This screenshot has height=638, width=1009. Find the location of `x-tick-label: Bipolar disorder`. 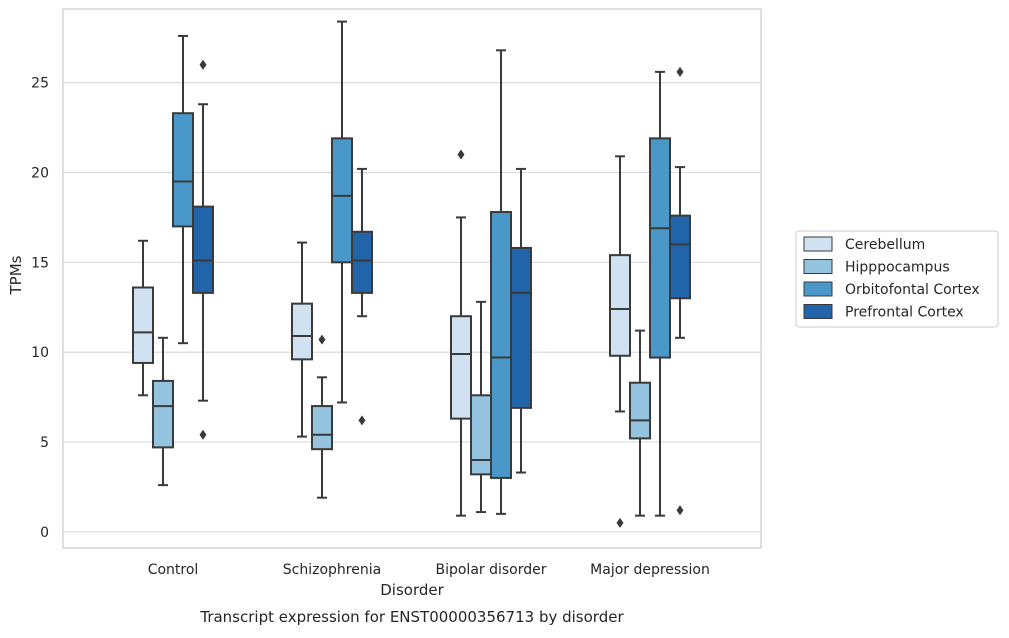

x-tick-label: Bipolar disorder is located at coordinates (490, 570).